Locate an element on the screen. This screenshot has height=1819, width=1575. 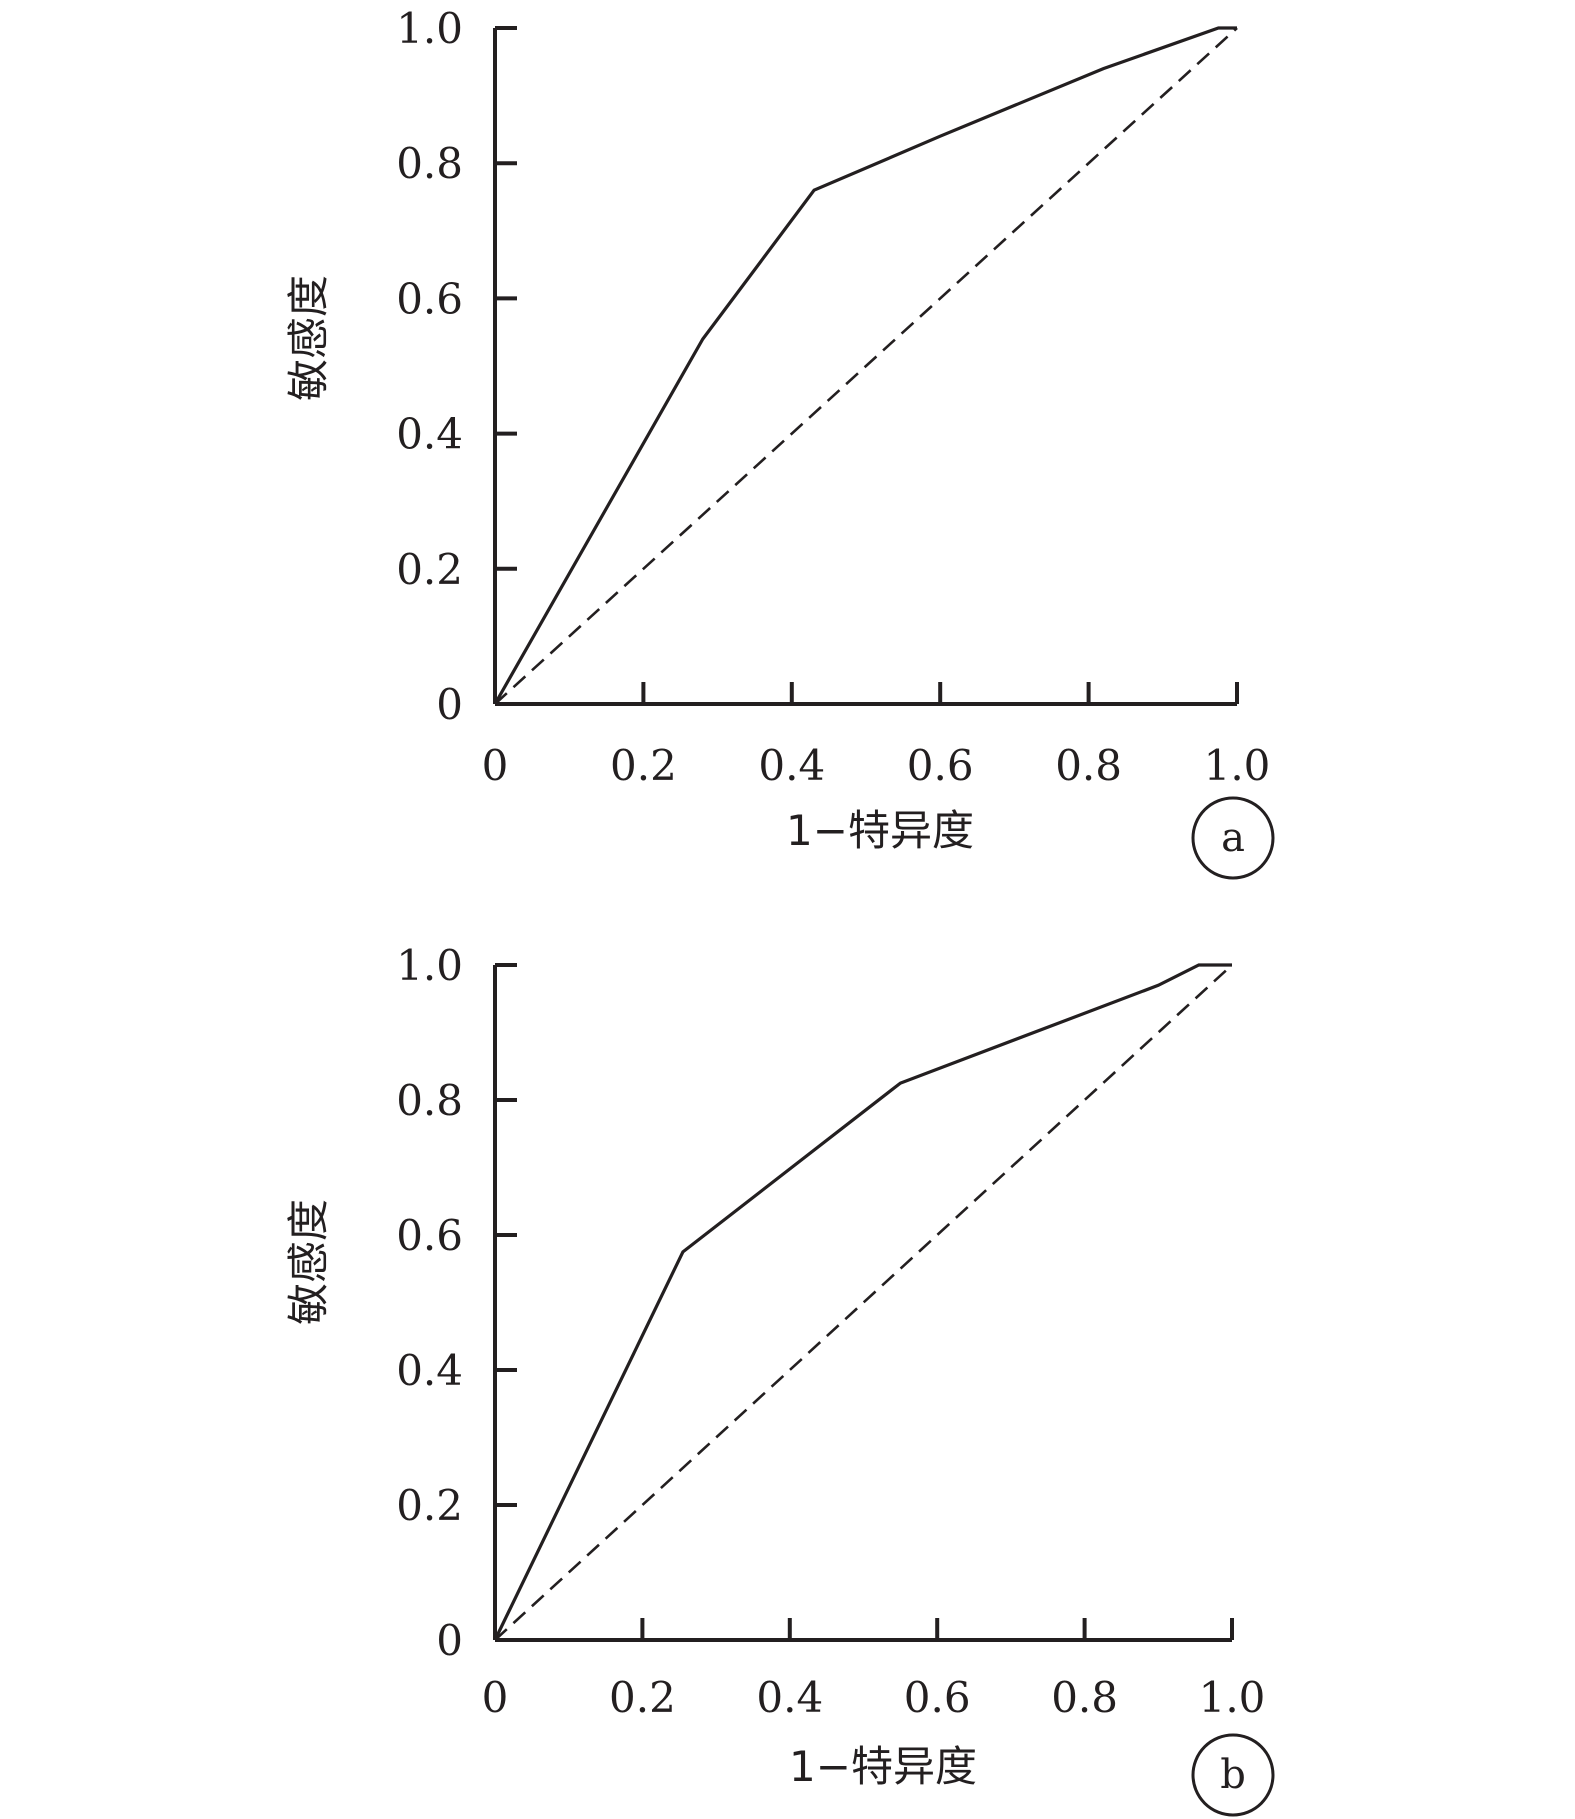
panel-badge-b: b is located at coordinates (1233, 1775).